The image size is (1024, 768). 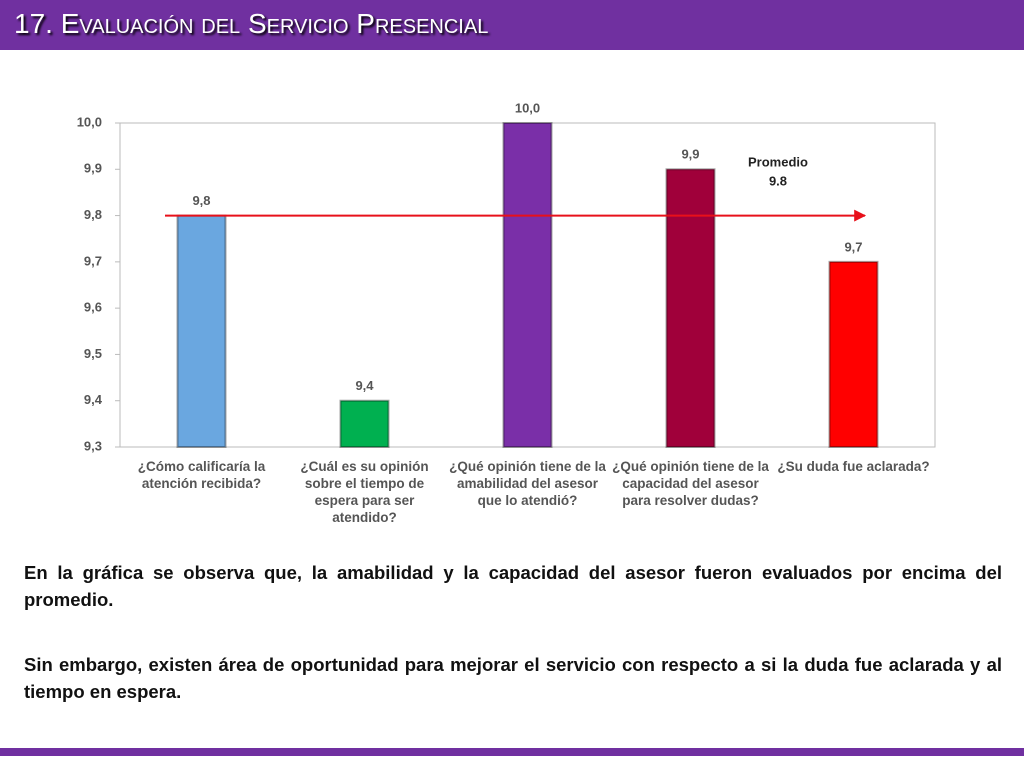 I want to click on y-tick-label: 9,6, so click(x=93, y=307).